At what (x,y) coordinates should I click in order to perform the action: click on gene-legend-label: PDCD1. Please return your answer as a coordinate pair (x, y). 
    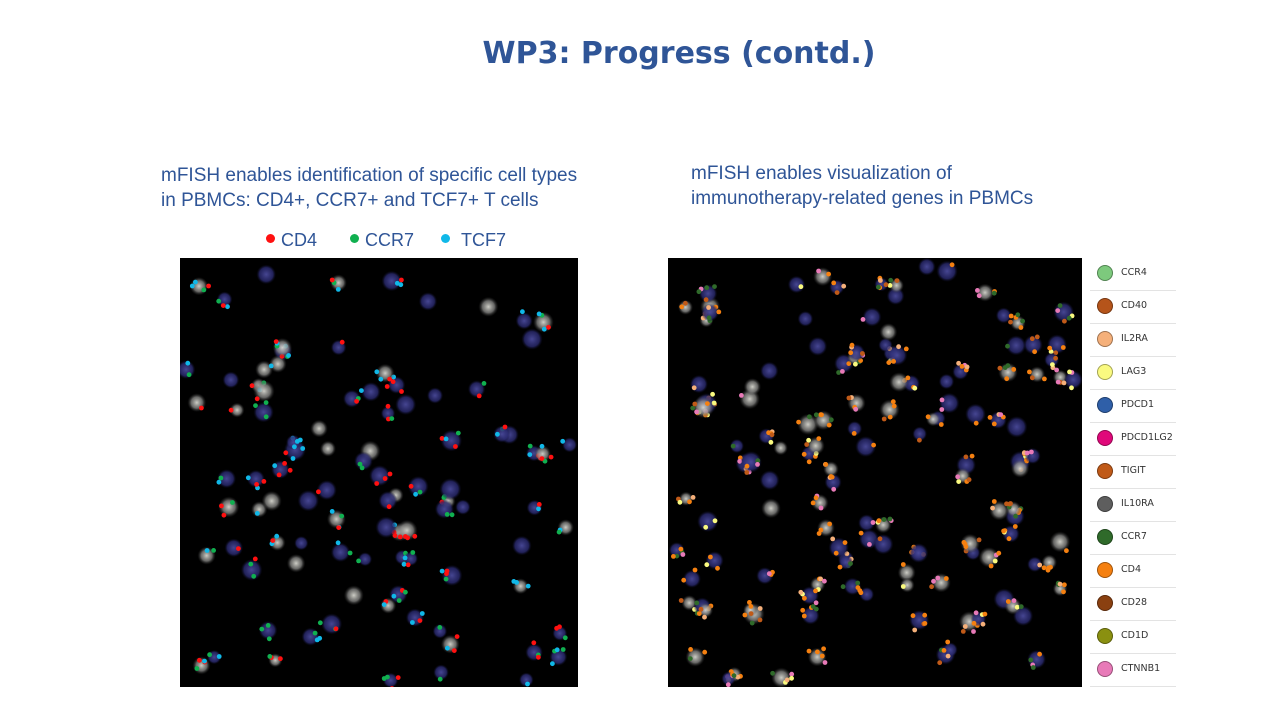
    Looking at the image, I should click on (1138, 404).